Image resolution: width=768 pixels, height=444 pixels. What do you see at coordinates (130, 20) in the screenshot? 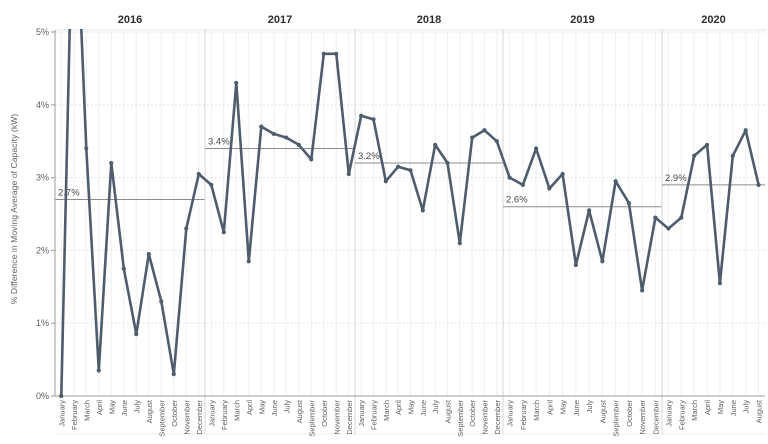
I see `panel-year-label: 2016` at bounding box center [130, 20].